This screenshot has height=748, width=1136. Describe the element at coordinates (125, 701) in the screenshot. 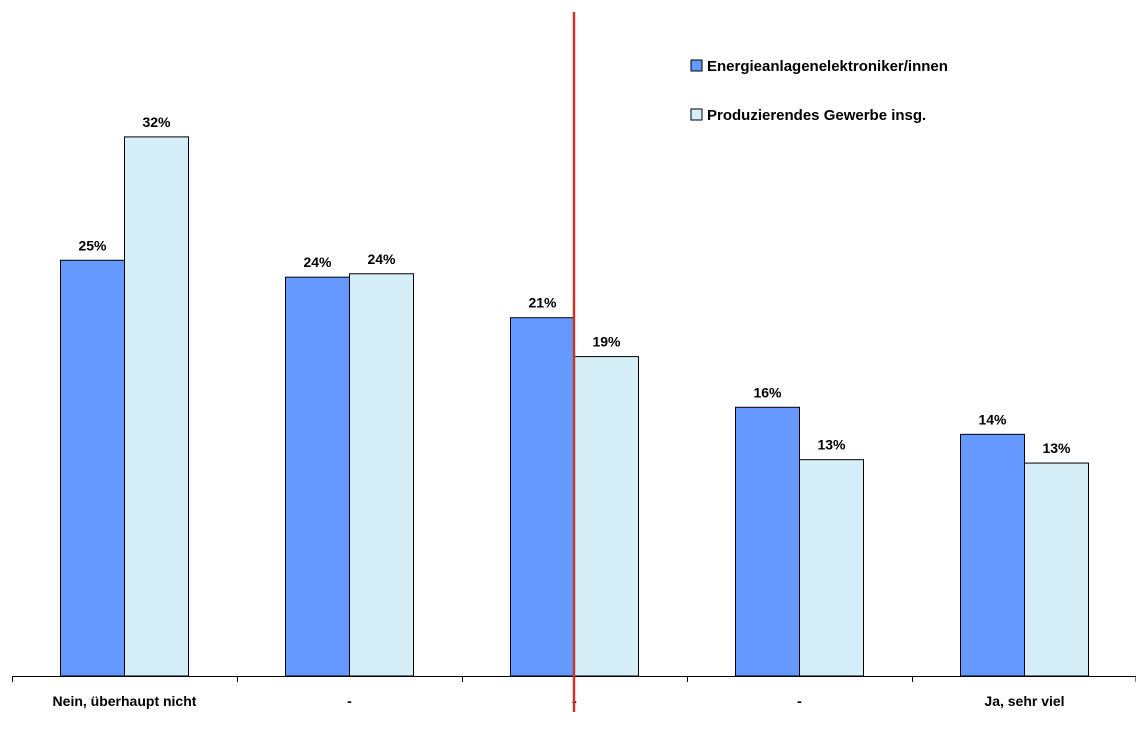

I see `x-tick-label-1: Nein, überhaupt nicht` at that location.